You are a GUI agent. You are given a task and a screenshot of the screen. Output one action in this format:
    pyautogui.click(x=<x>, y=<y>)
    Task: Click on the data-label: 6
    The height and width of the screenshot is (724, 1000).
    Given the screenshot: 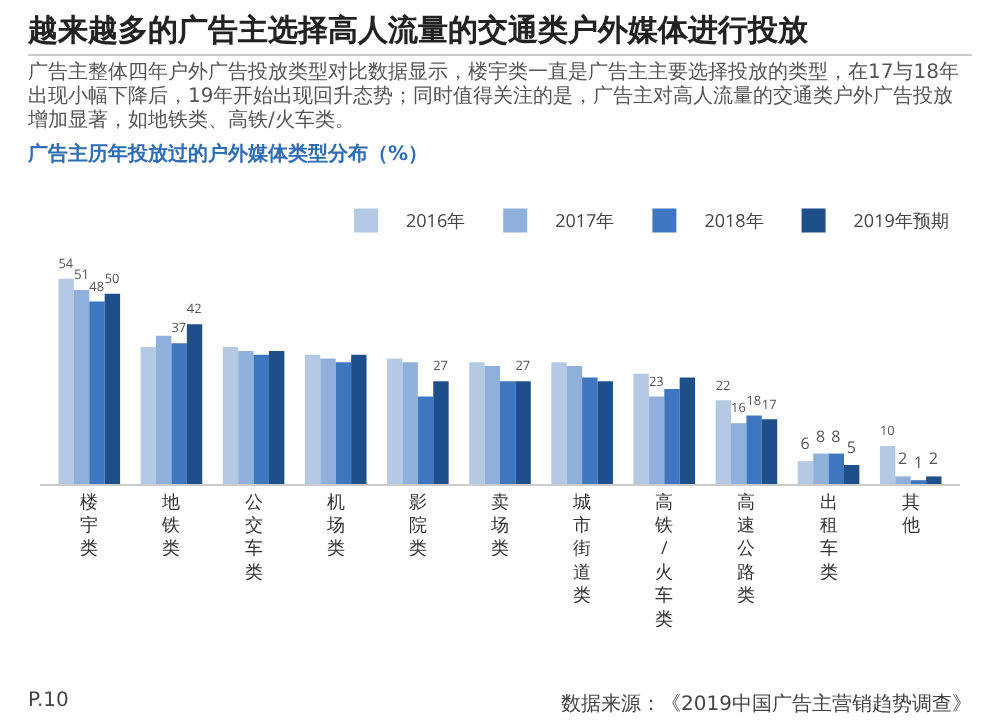 What is the action you would take?
    pyautogui.click(x=805, y=444)
    